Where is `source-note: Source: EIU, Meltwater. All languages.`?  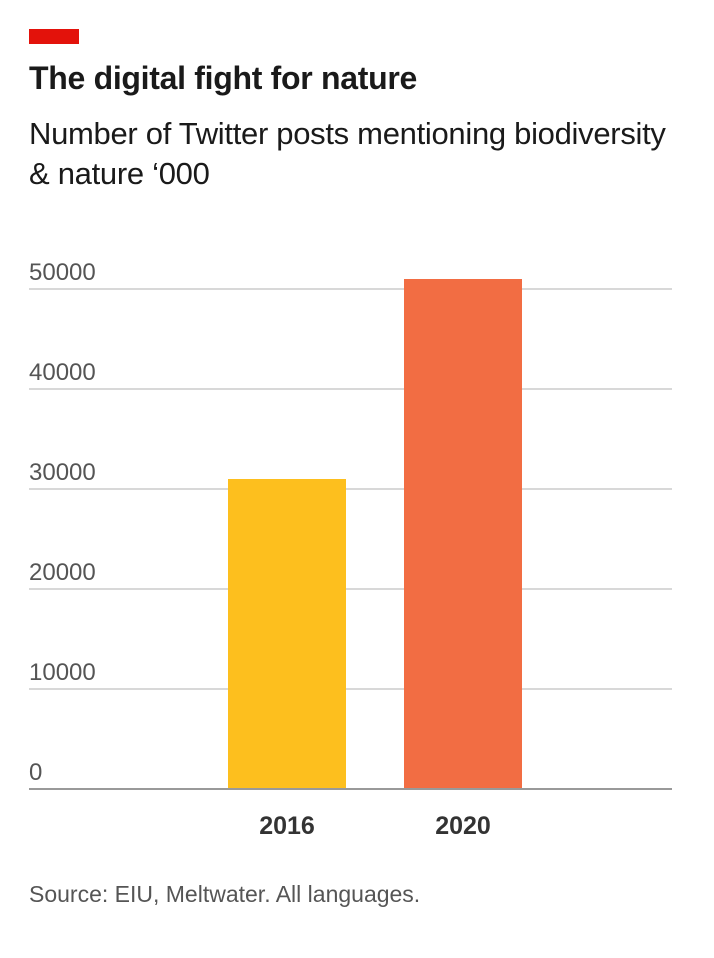
source-note: Source: EIU, Meltwater. All languages. is located at coordinates (225, 894).